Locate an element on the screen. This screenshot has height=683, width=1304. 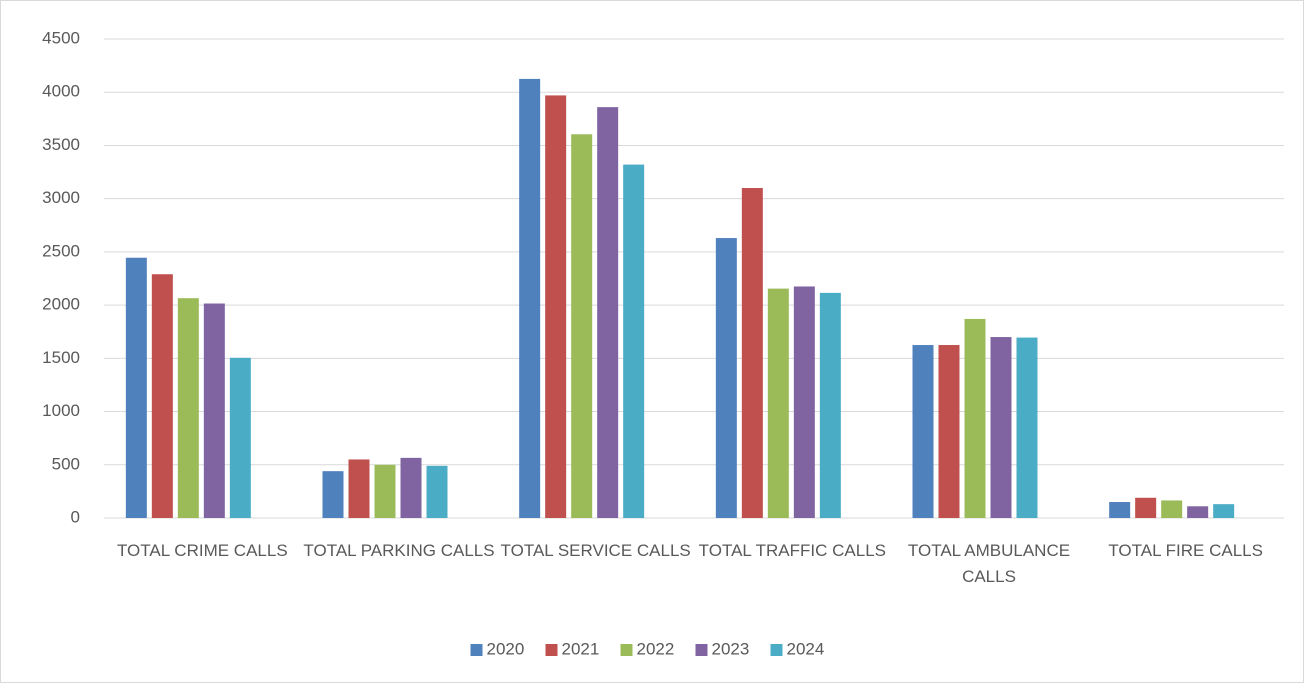
y-tick-label: 500 is located at coordinates (66, 463).